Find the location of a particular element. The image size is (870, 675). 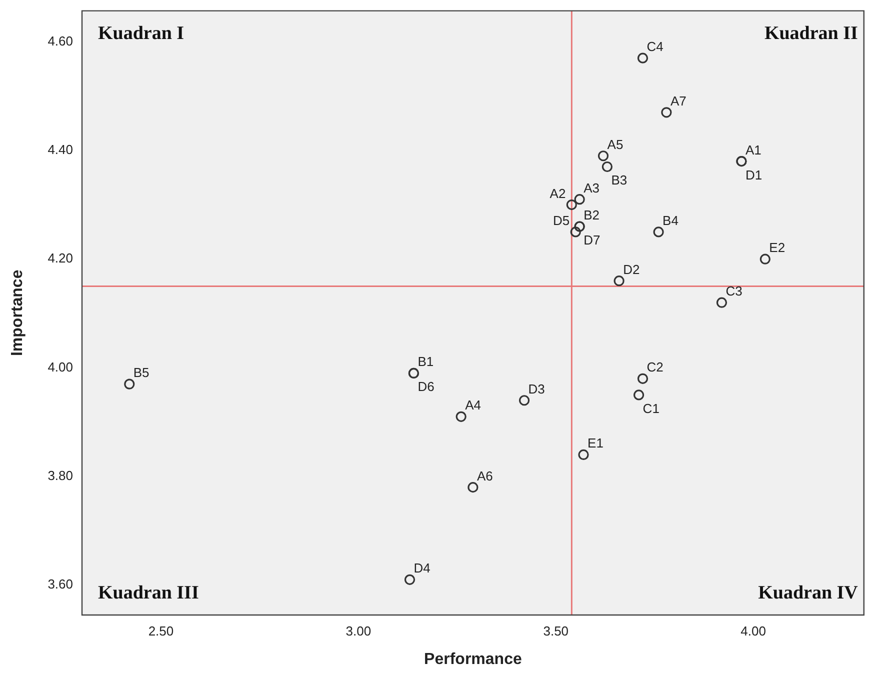

annotation: B4 is located at coordinates (670, 220).